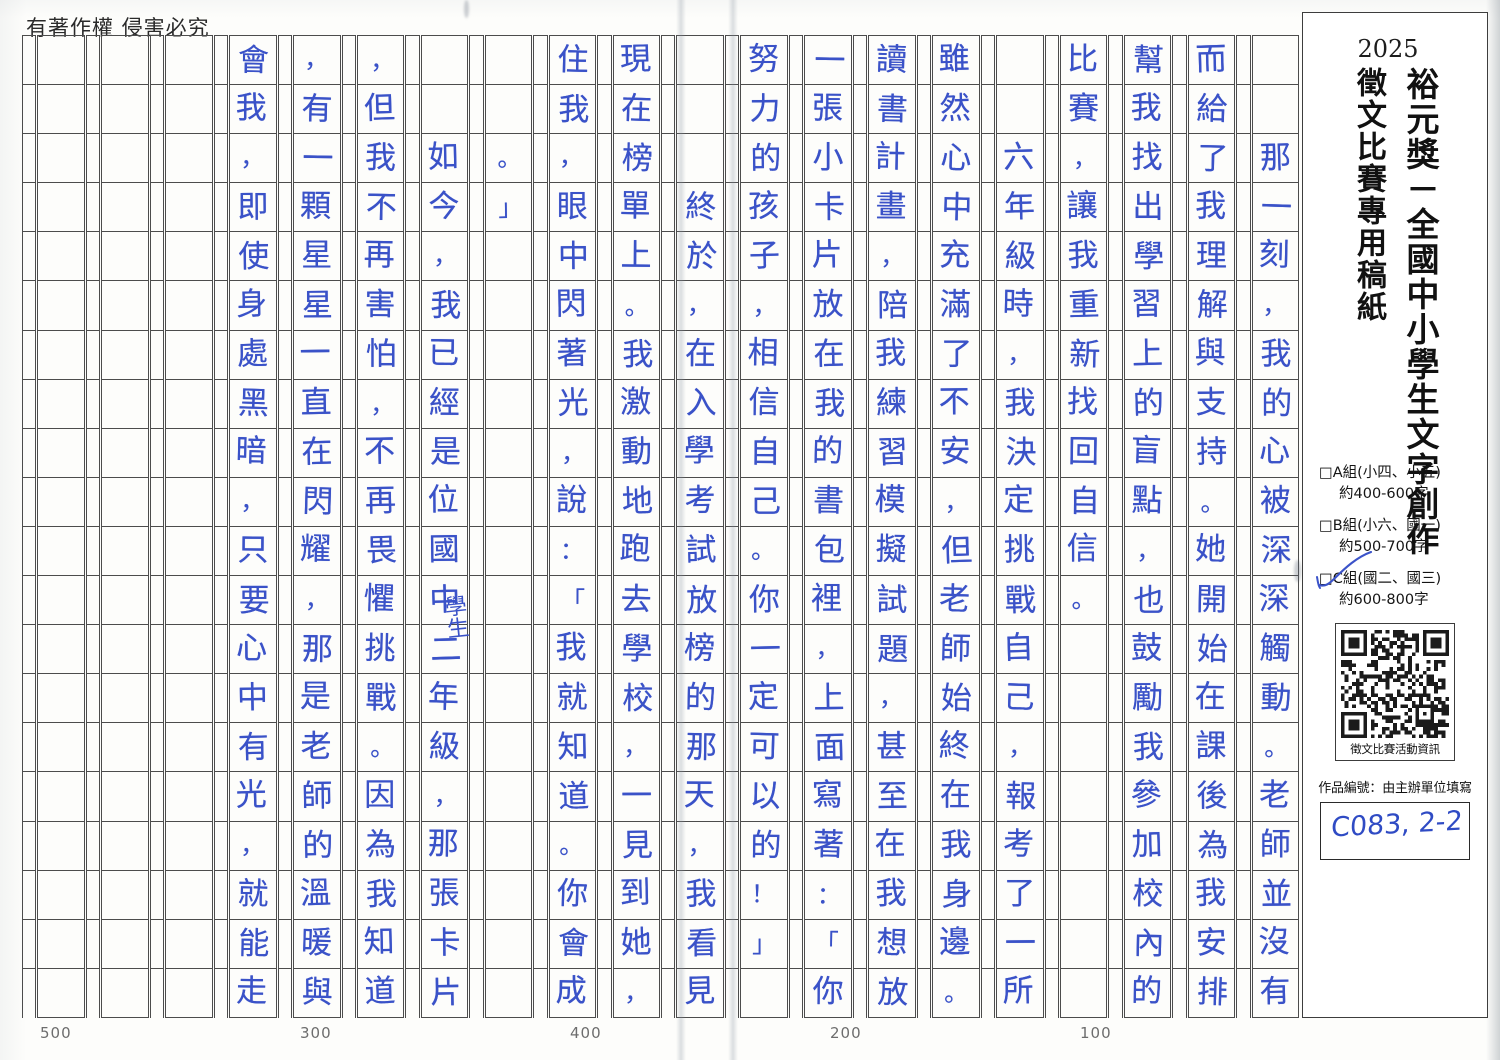  What do you see at coordinates (1211, 943) in the screenshot?
I see `grid-cell: 安` at bounding box center [1211, 943].